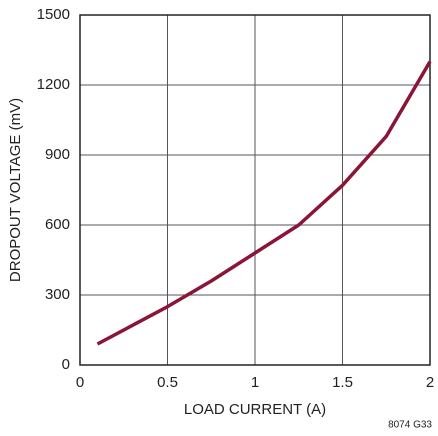  Describe the element at coordinates (57, 154) in the screenshot. I see `y-tick-label: 900` at that location.